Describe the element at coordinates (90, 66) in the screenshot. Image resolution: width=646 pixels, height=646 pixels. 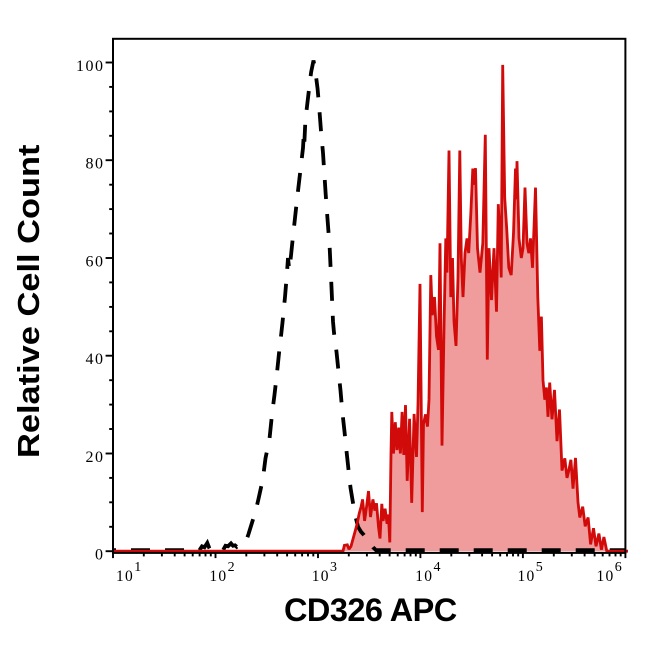
I see `svg-text: 100` at that location.